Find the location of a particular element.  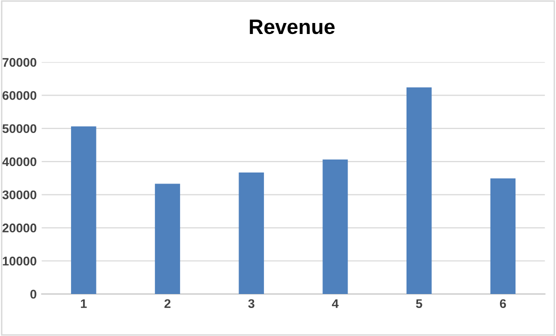

x-tick-label: 3 is located at coordinates (251, 303).